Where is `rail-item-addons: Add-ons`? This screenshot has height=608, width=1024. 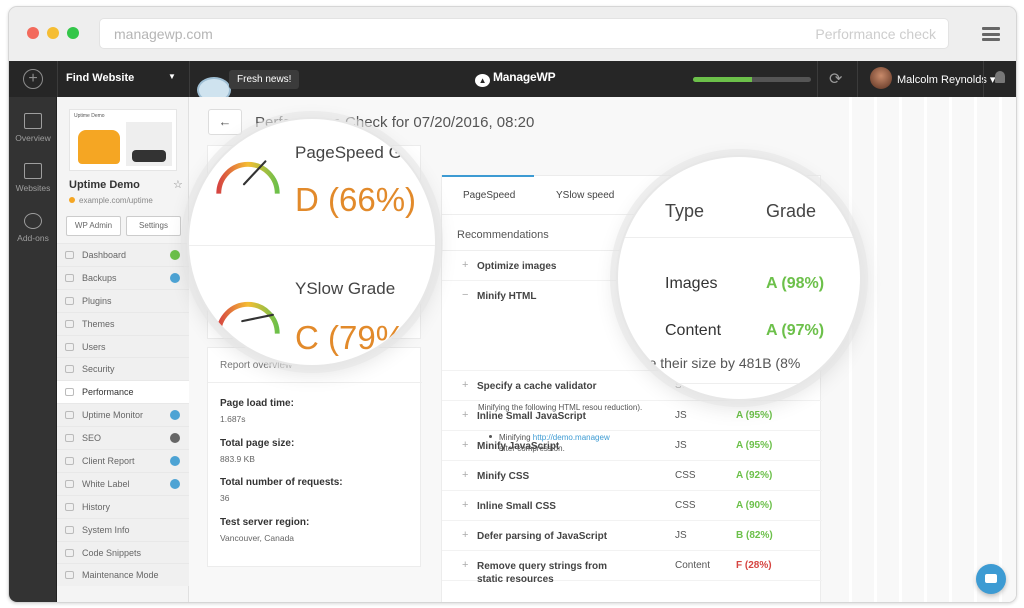 rail-item-addons: Add-ons is located at coordinates (33, 228).